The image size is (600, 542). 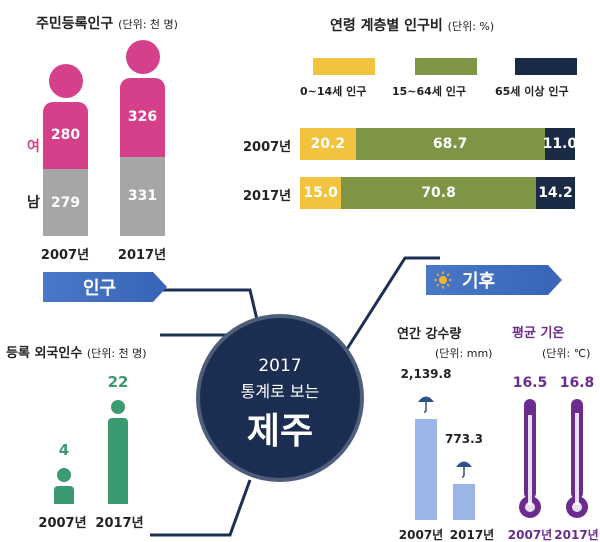 What do you see at coordinates (421, 535) in the screenshot?
I see `rainfall-year-2007: 2007년` at bounding box center [421, 535].